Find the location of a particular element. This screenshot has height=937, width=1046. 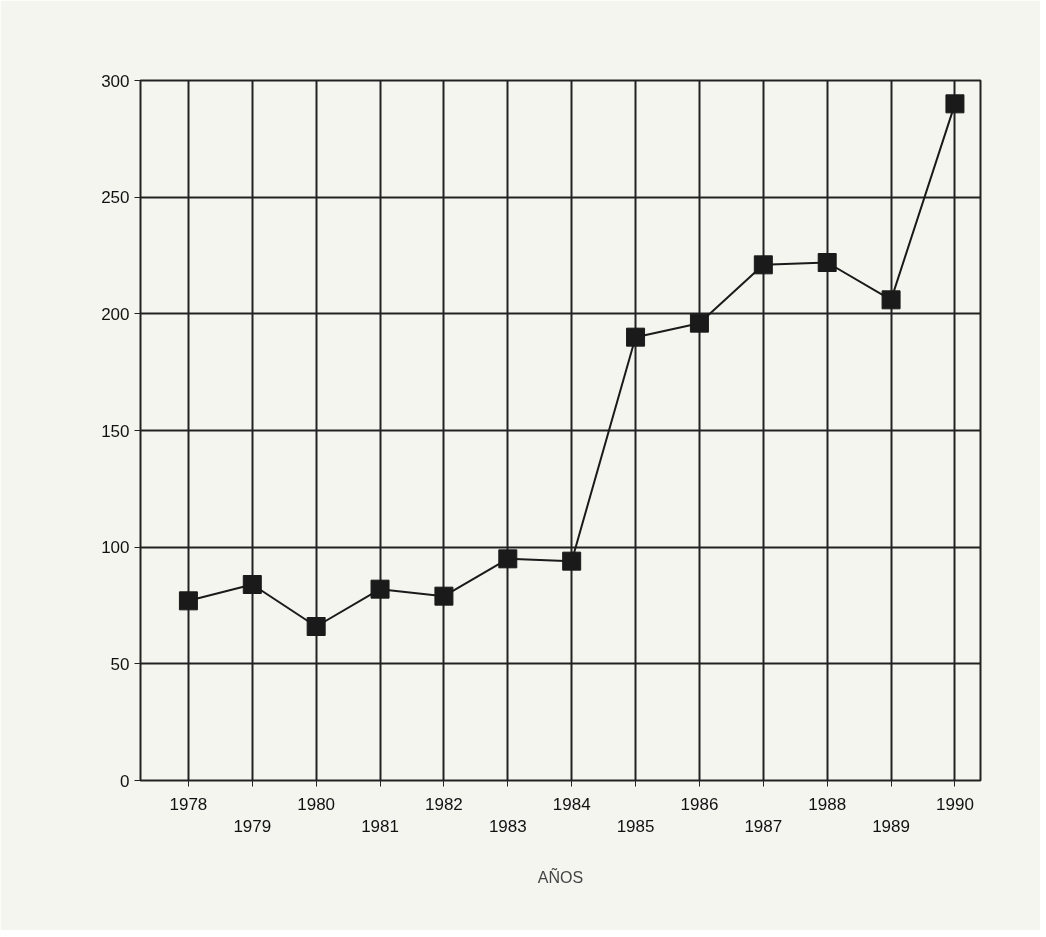

x-tick-label: 1980 is located at coordinates (316, 804).